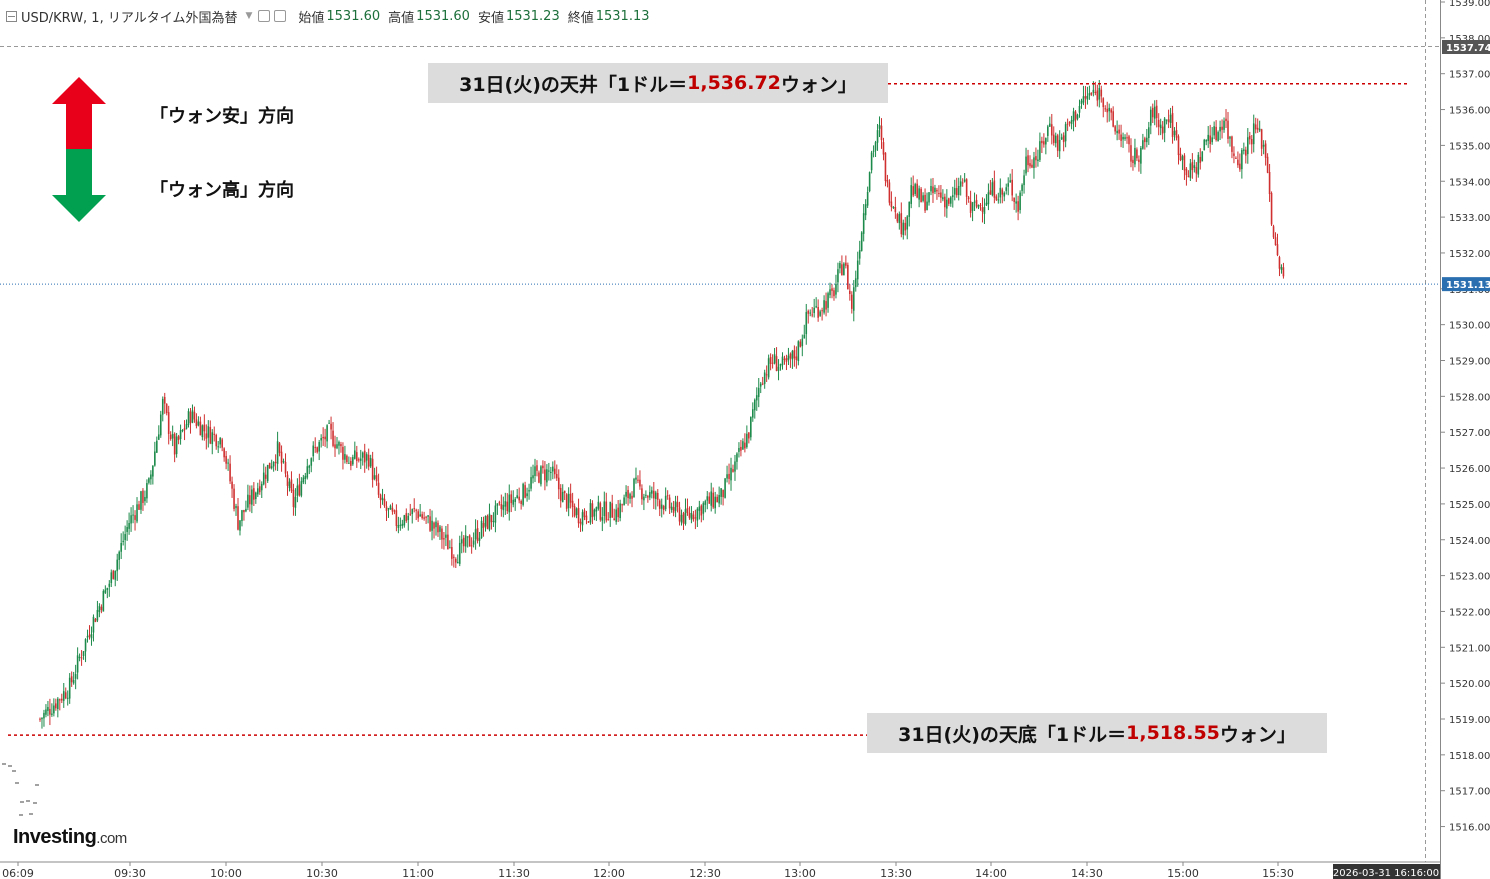 Image resolution: width=1490 pixels, height=879 pixels. Describe the element at coordinates (353, 16) in the screenshot. I see `open-value: 1531.60` at that location.